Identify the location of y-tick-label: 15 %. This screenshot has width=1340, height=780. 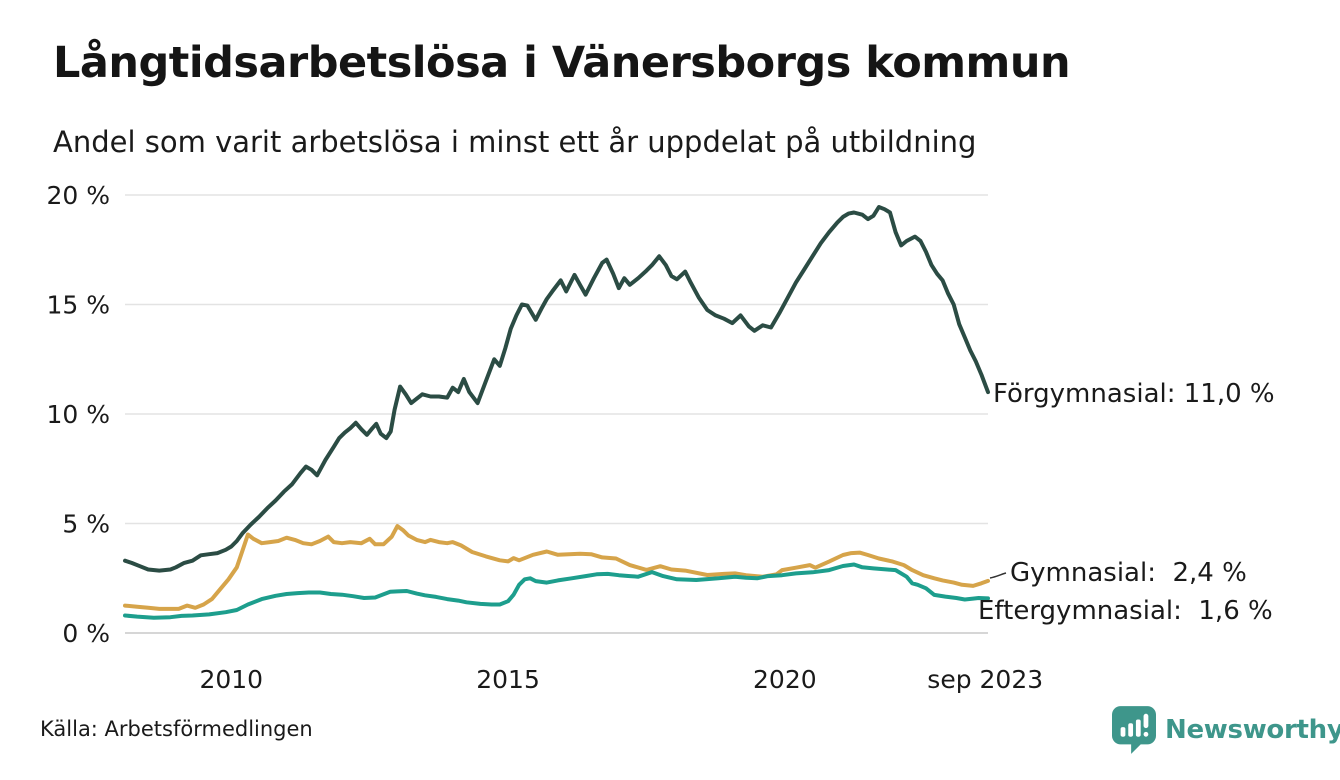
(78, 305).